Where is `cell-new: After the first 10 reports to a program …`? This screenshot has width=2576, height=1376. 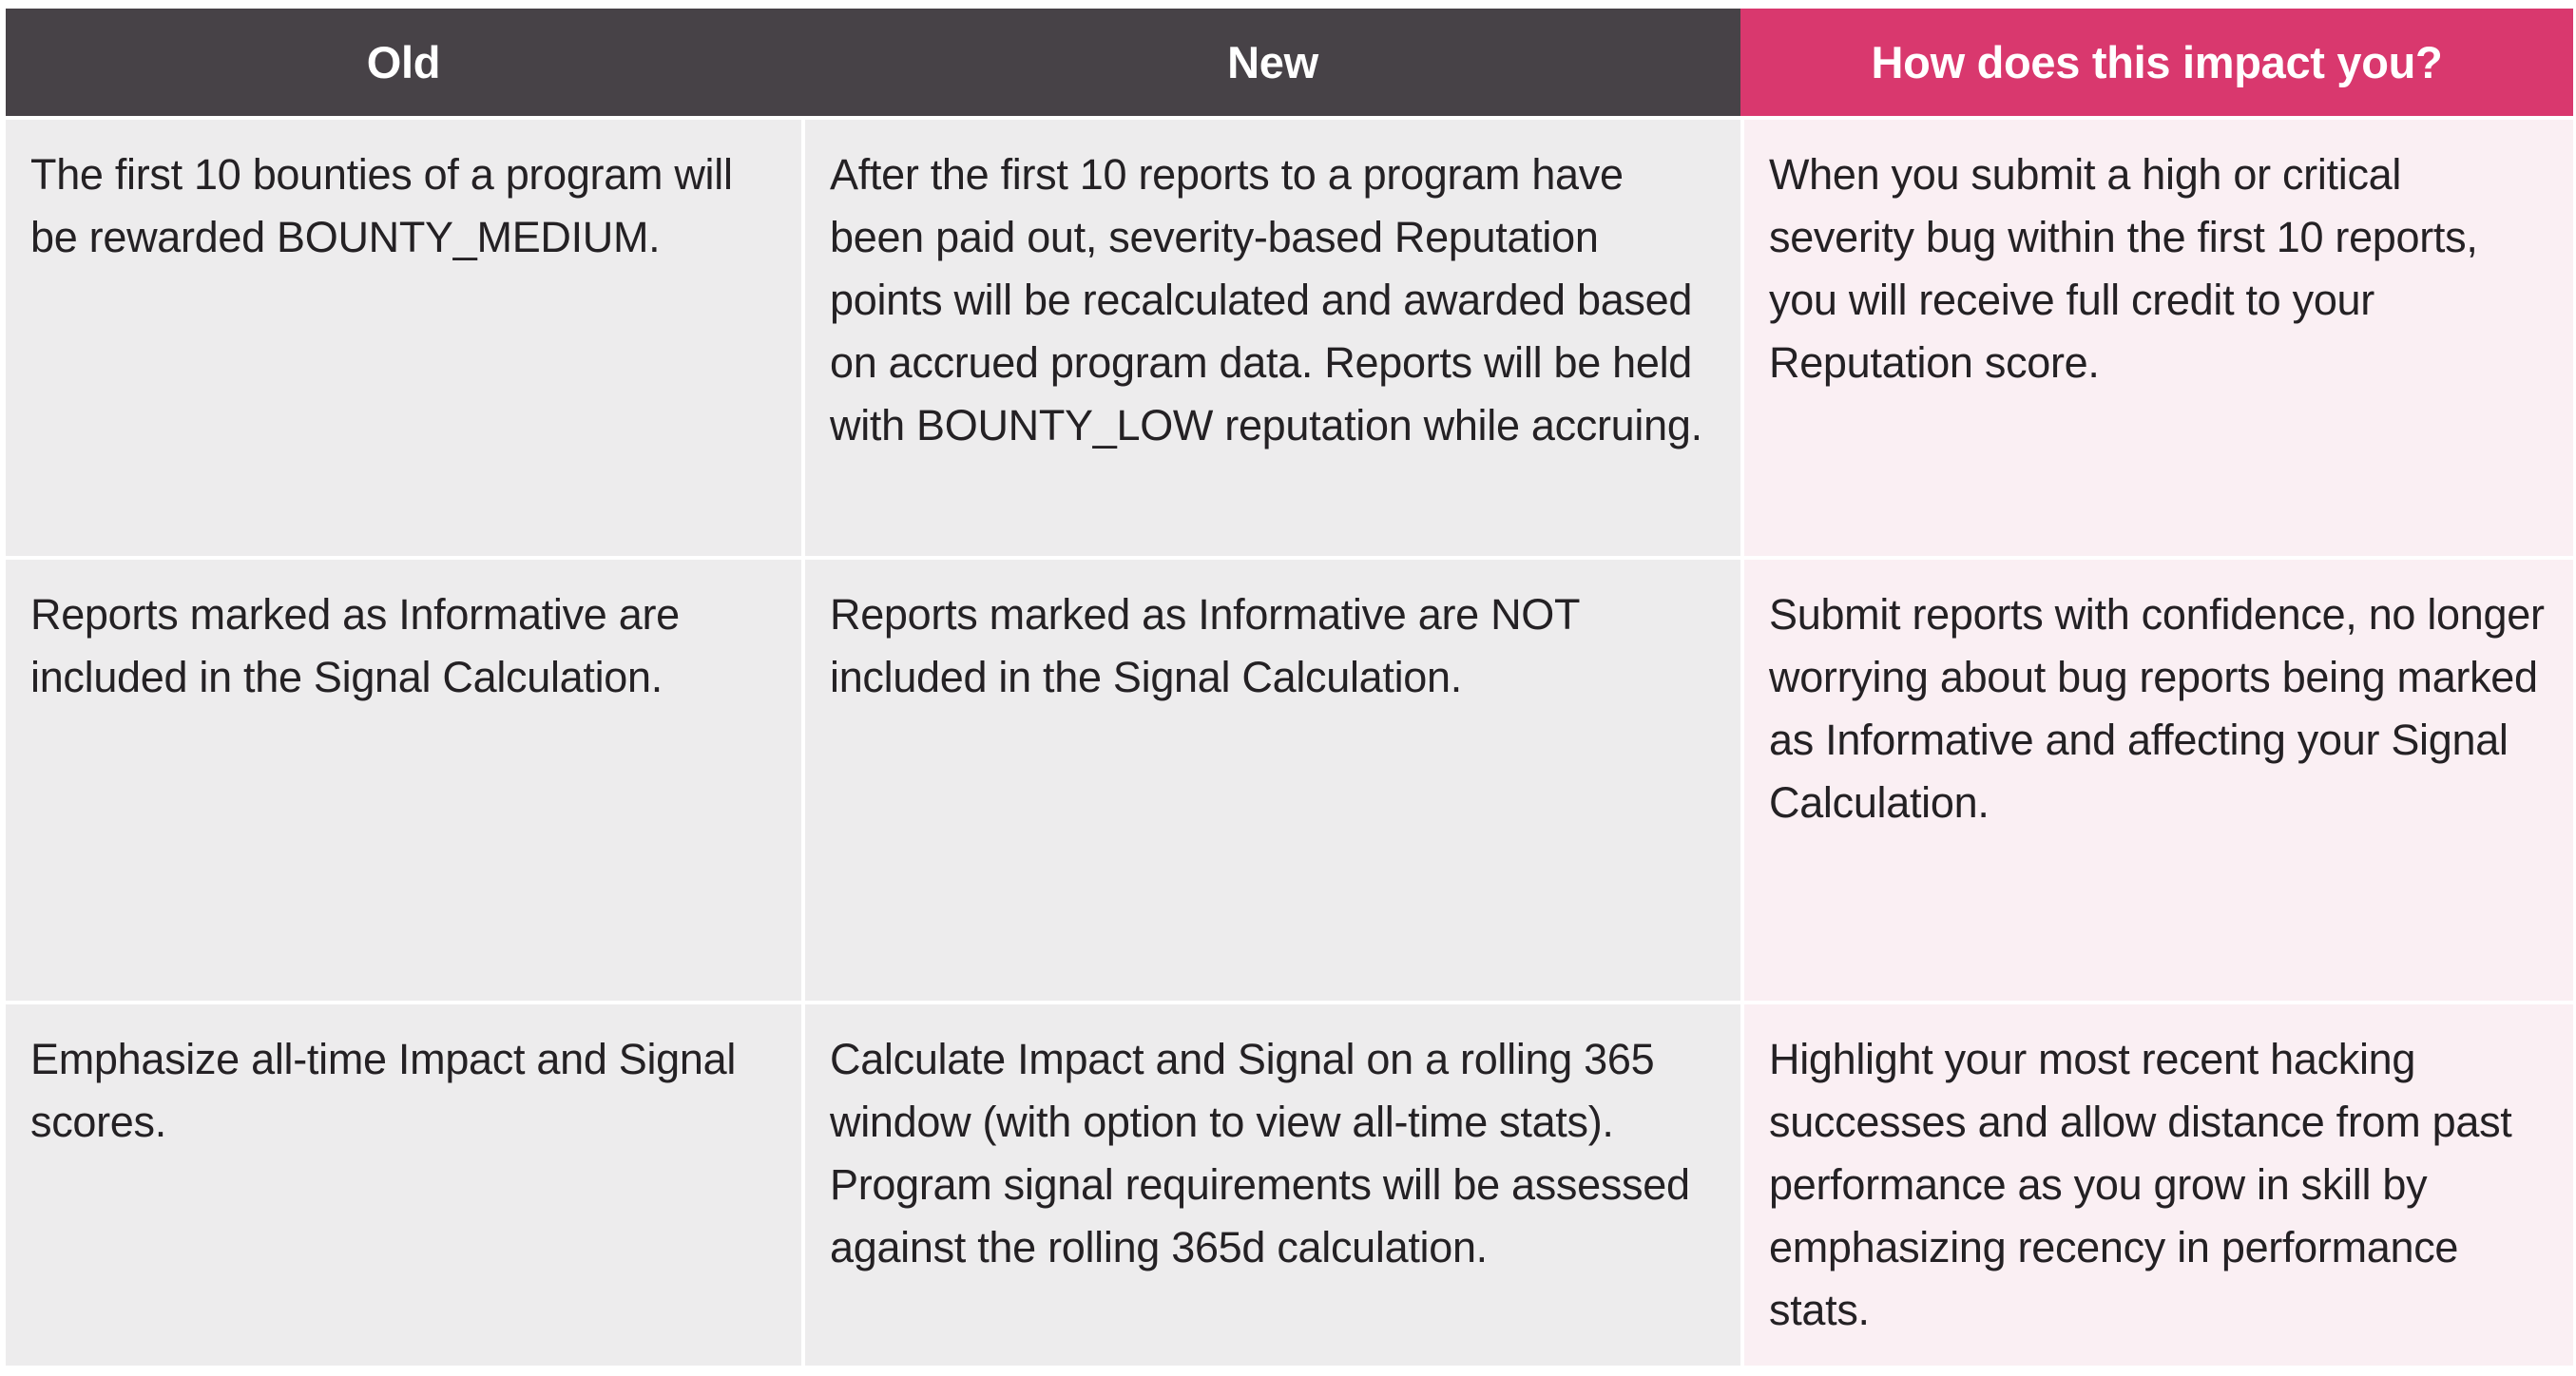
cell-new: After the first 10 reports to a program … is located at coordinates (1272, 338).